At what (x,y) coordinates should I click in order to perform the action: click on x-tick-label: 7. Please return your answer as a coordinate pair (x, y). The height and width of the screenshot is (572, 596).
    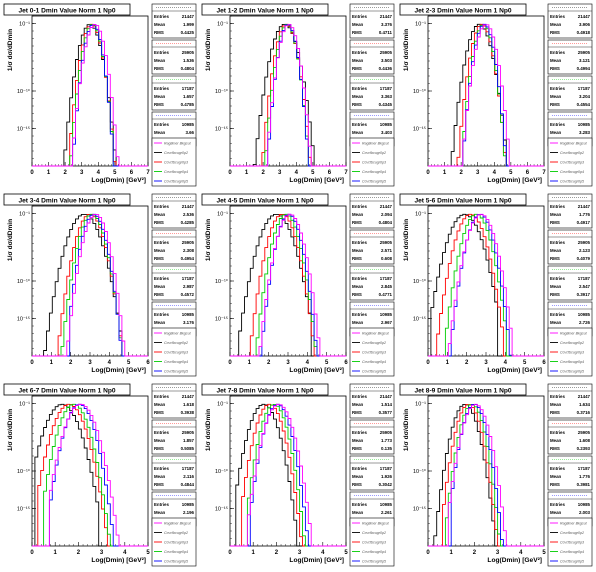
    Looking at the image, I should click on (148, 173).